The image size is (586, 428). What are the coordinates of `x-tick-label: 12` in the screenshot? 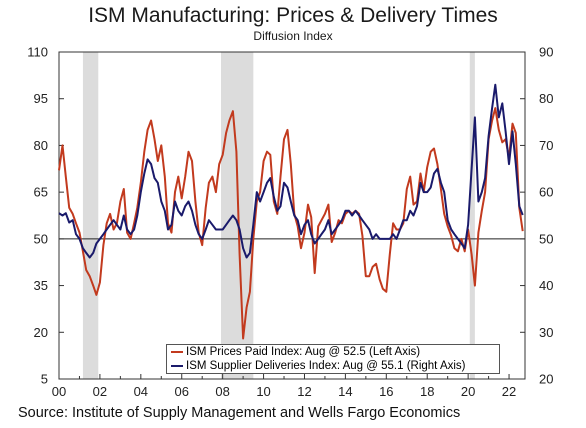 It's located at (304, 391).